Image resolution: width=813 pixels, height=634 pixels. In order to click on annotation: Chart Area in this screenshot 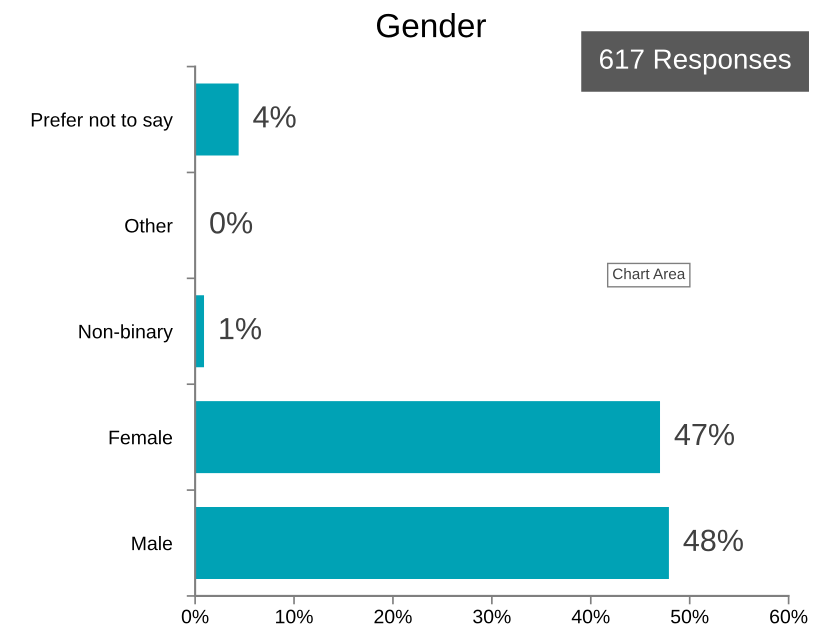, I will do `click(649, 274)`.